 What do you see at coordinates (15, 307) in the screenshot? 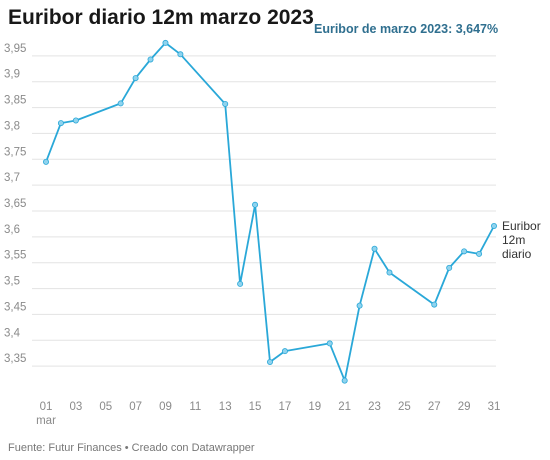
I see `y-tick-label: 3,45` at bounding box center [15, 307].